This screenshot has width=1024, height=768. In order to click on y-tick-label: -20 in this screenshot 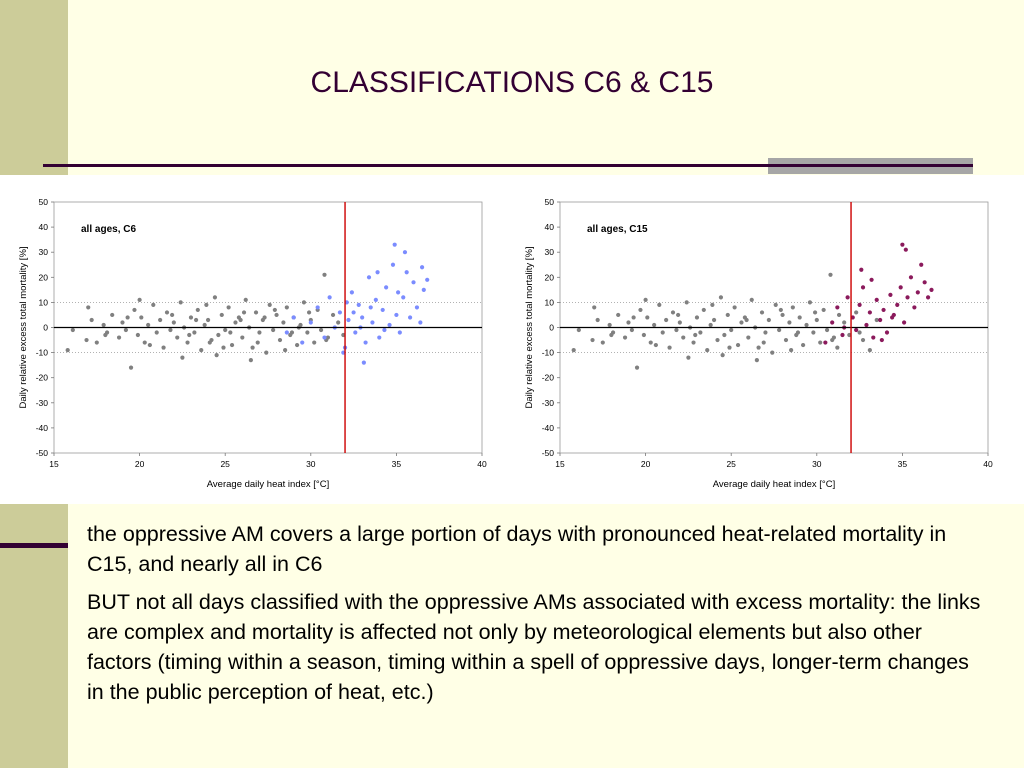, I will do `click(548, 378)`.